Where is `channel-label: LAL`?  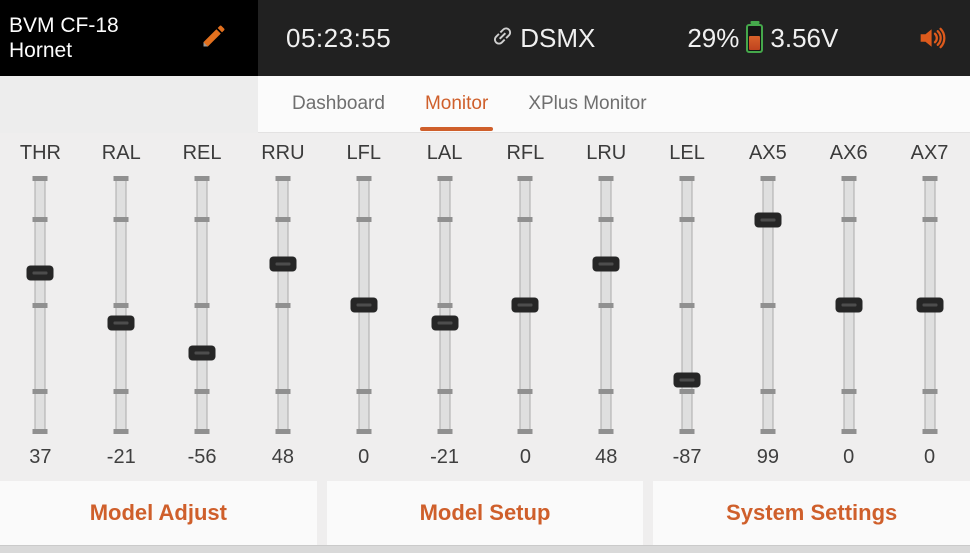
channel-label: LAL is located at coordinates (444, 153).